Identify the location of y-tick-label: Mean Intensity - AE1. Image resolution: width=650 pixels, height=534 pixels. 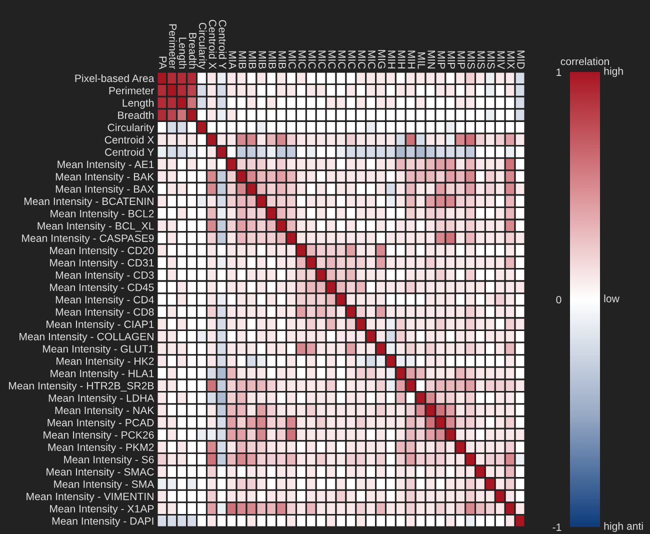
(106, 165).